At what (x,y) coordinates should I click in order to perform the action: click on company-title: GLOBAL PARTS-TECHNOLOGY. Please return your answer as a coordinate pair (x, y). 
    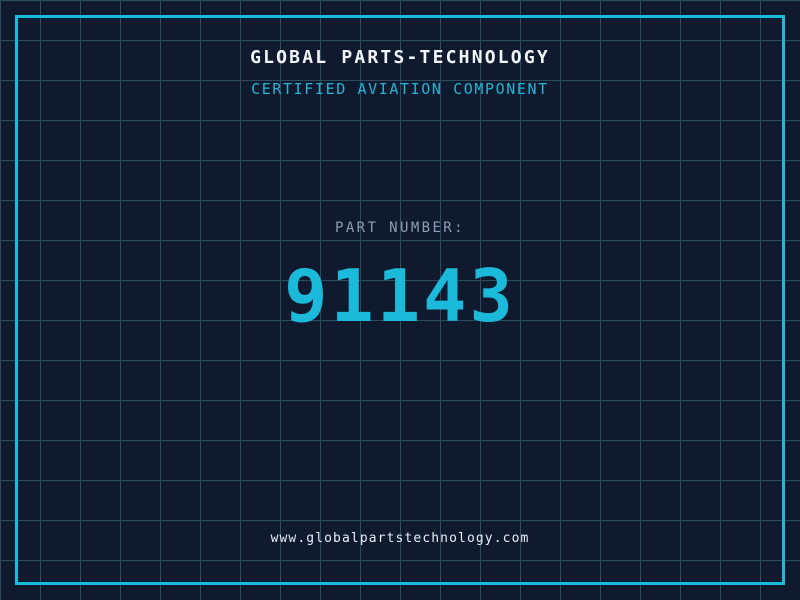
    Looking at the image, I should click on (400, 57).